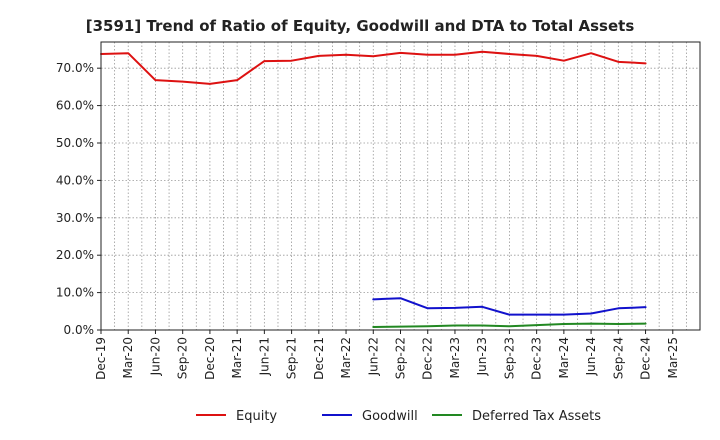 Image resolution: width=720 pixels, height=440 pixels. I want to click on y-tick-label: 50.0%, so click(75, 143).